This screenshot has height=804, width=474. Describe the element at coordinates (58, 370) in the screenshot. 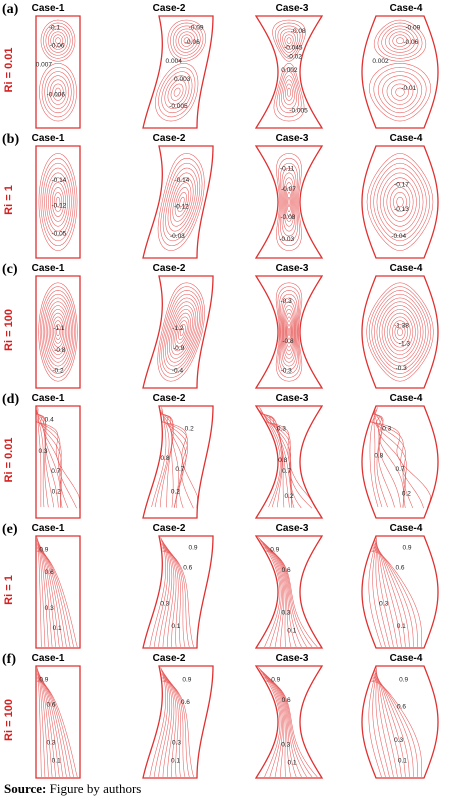

I see `contour-value-label: -0.2` at that location.